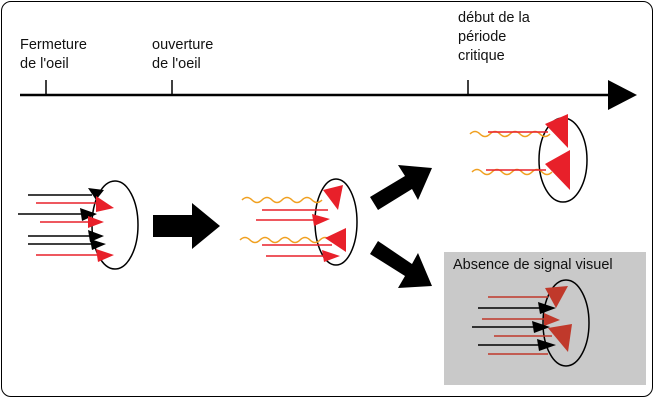  I want to click on neuron-icon, so click(566, 323).